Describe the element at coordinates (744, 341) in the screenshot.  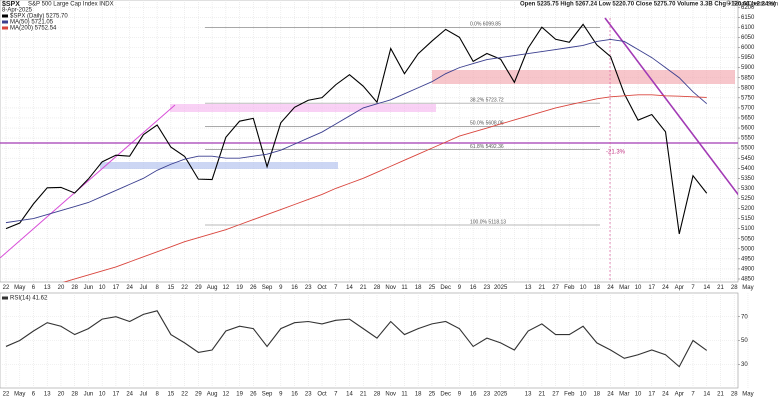
I see `y-tick-label: 50` at that location.